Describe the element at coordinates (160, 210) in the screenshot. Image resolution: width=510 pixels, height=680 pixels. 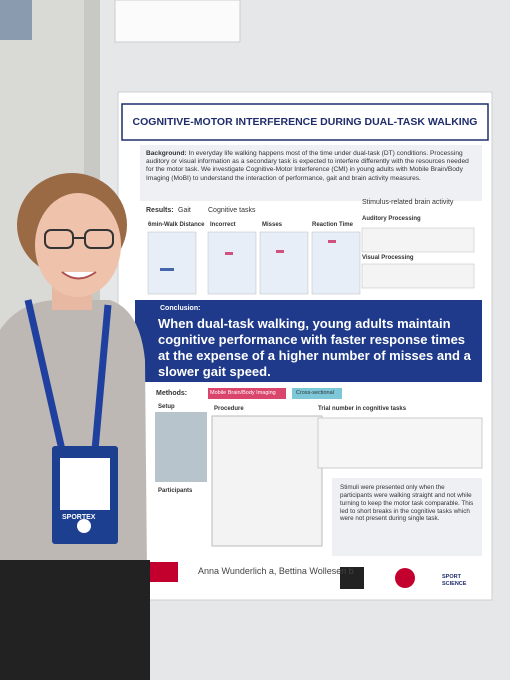
I see `results-label: Results:` at that location.